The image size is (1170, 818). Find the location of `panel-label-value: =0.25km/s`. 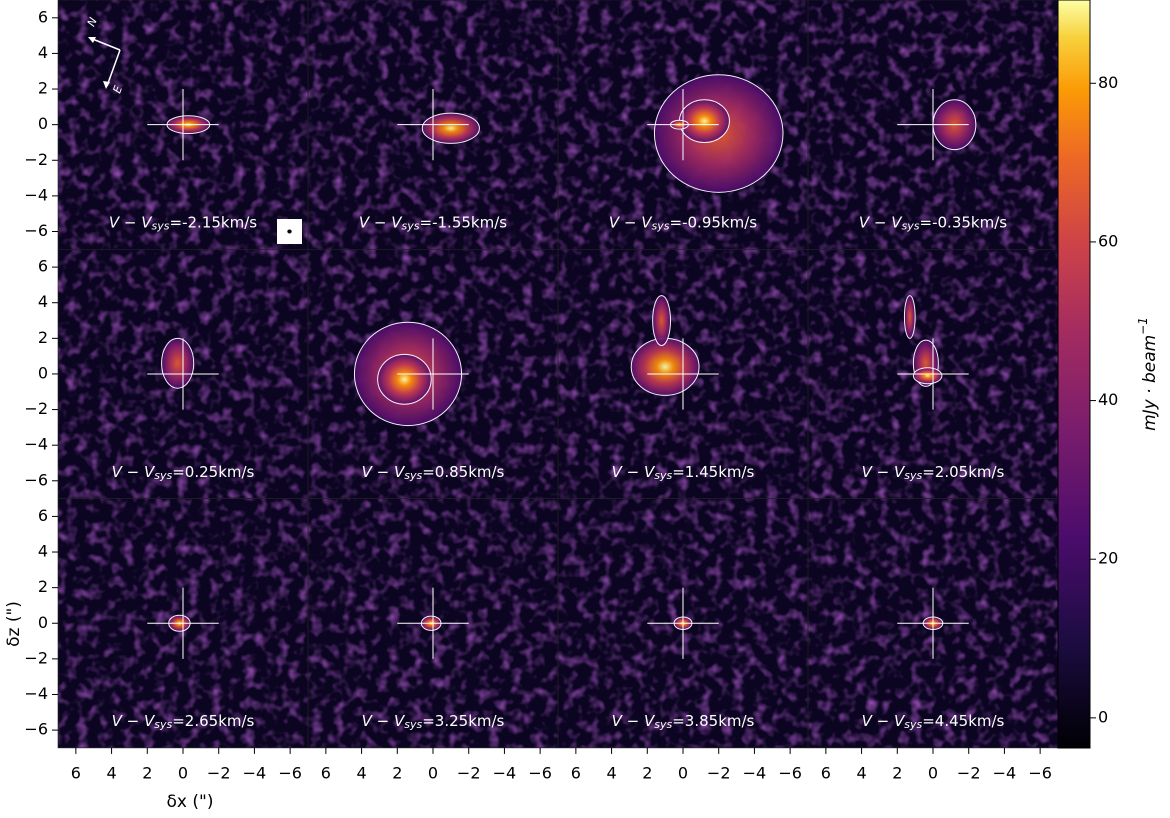

panel-label-value: =0.25km/s is located at coordinates (213, 471).